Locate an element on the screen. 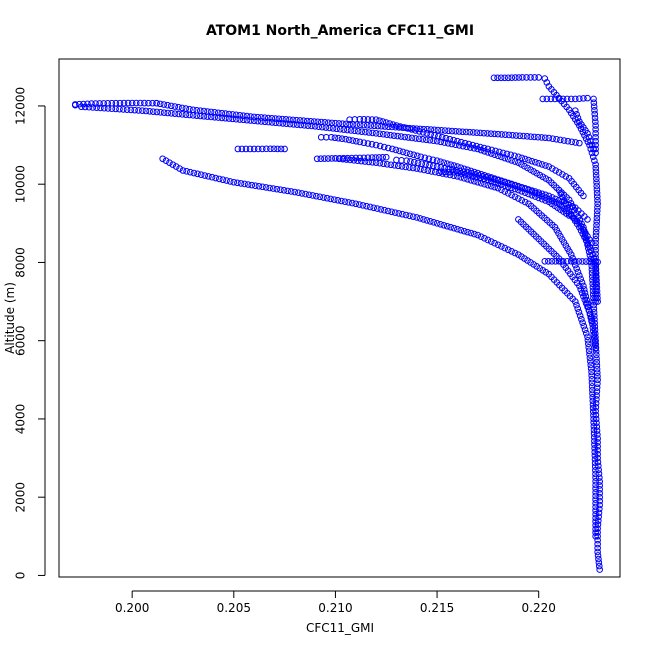 The image size is (650, 654). x-axis: 0.200 0.205 0.210 0.215 0.220 is located at coordinates (335, 602).